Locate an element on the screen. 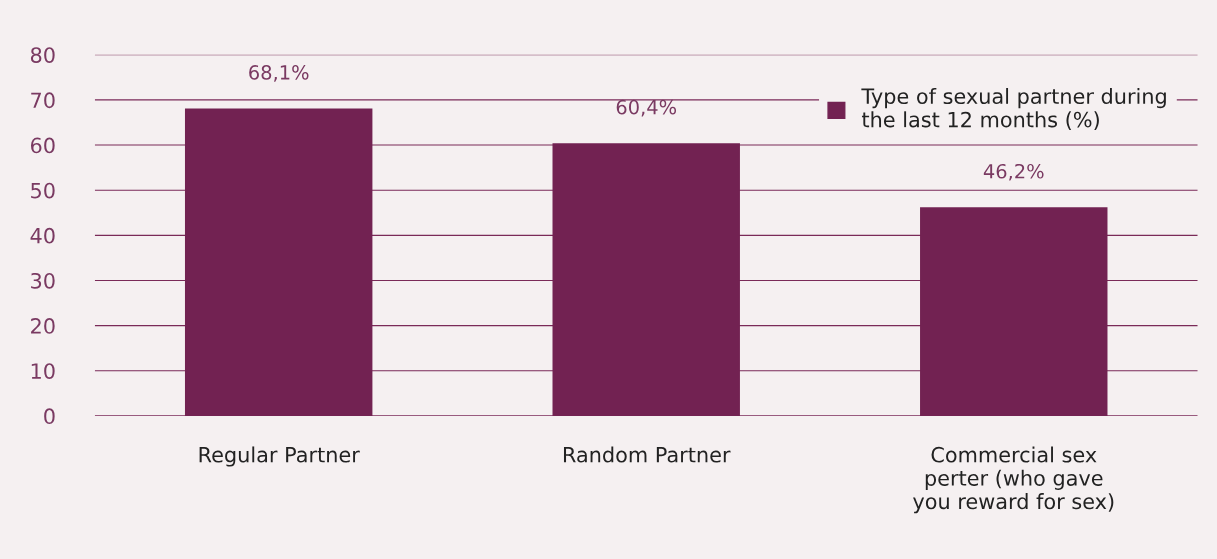 The image size is (1217, 559). x-tick-label: Commercial sex perter (who gave you reward for sex) is located at coordinates (1013, 480).